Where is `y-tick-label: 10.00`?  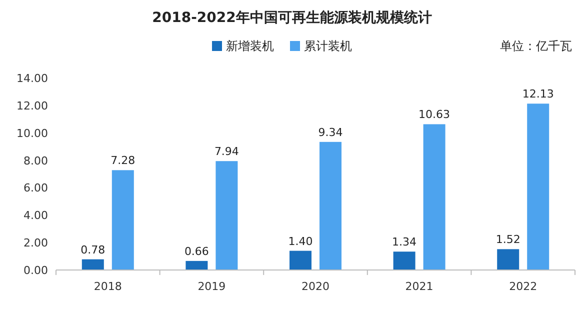
y-tick-label: 10.00 is located at coordinates (32, 133).